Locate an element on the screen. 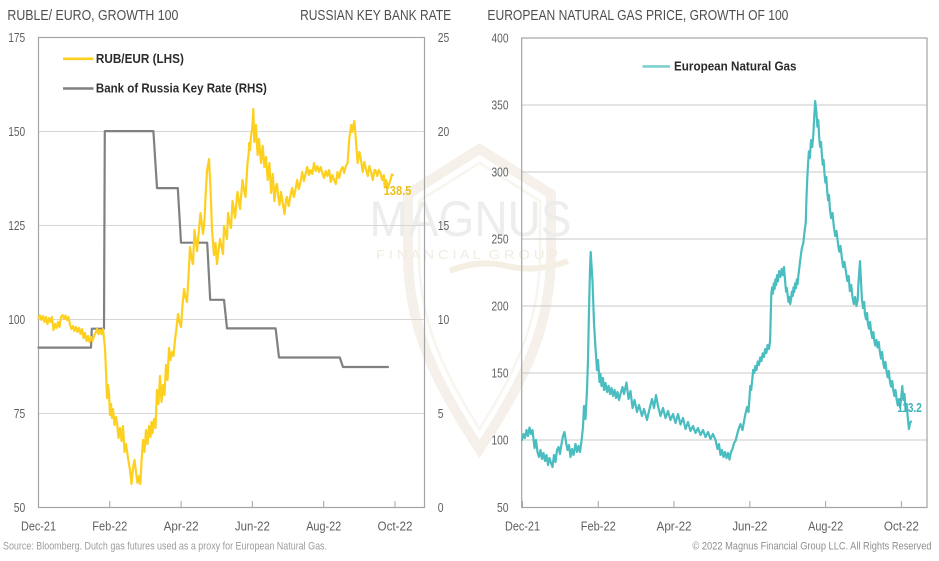 This screenshot has height=561, width=939. svg-text: Bank of Russia Key Rate (RHS) is located at coordinates (181, 88).